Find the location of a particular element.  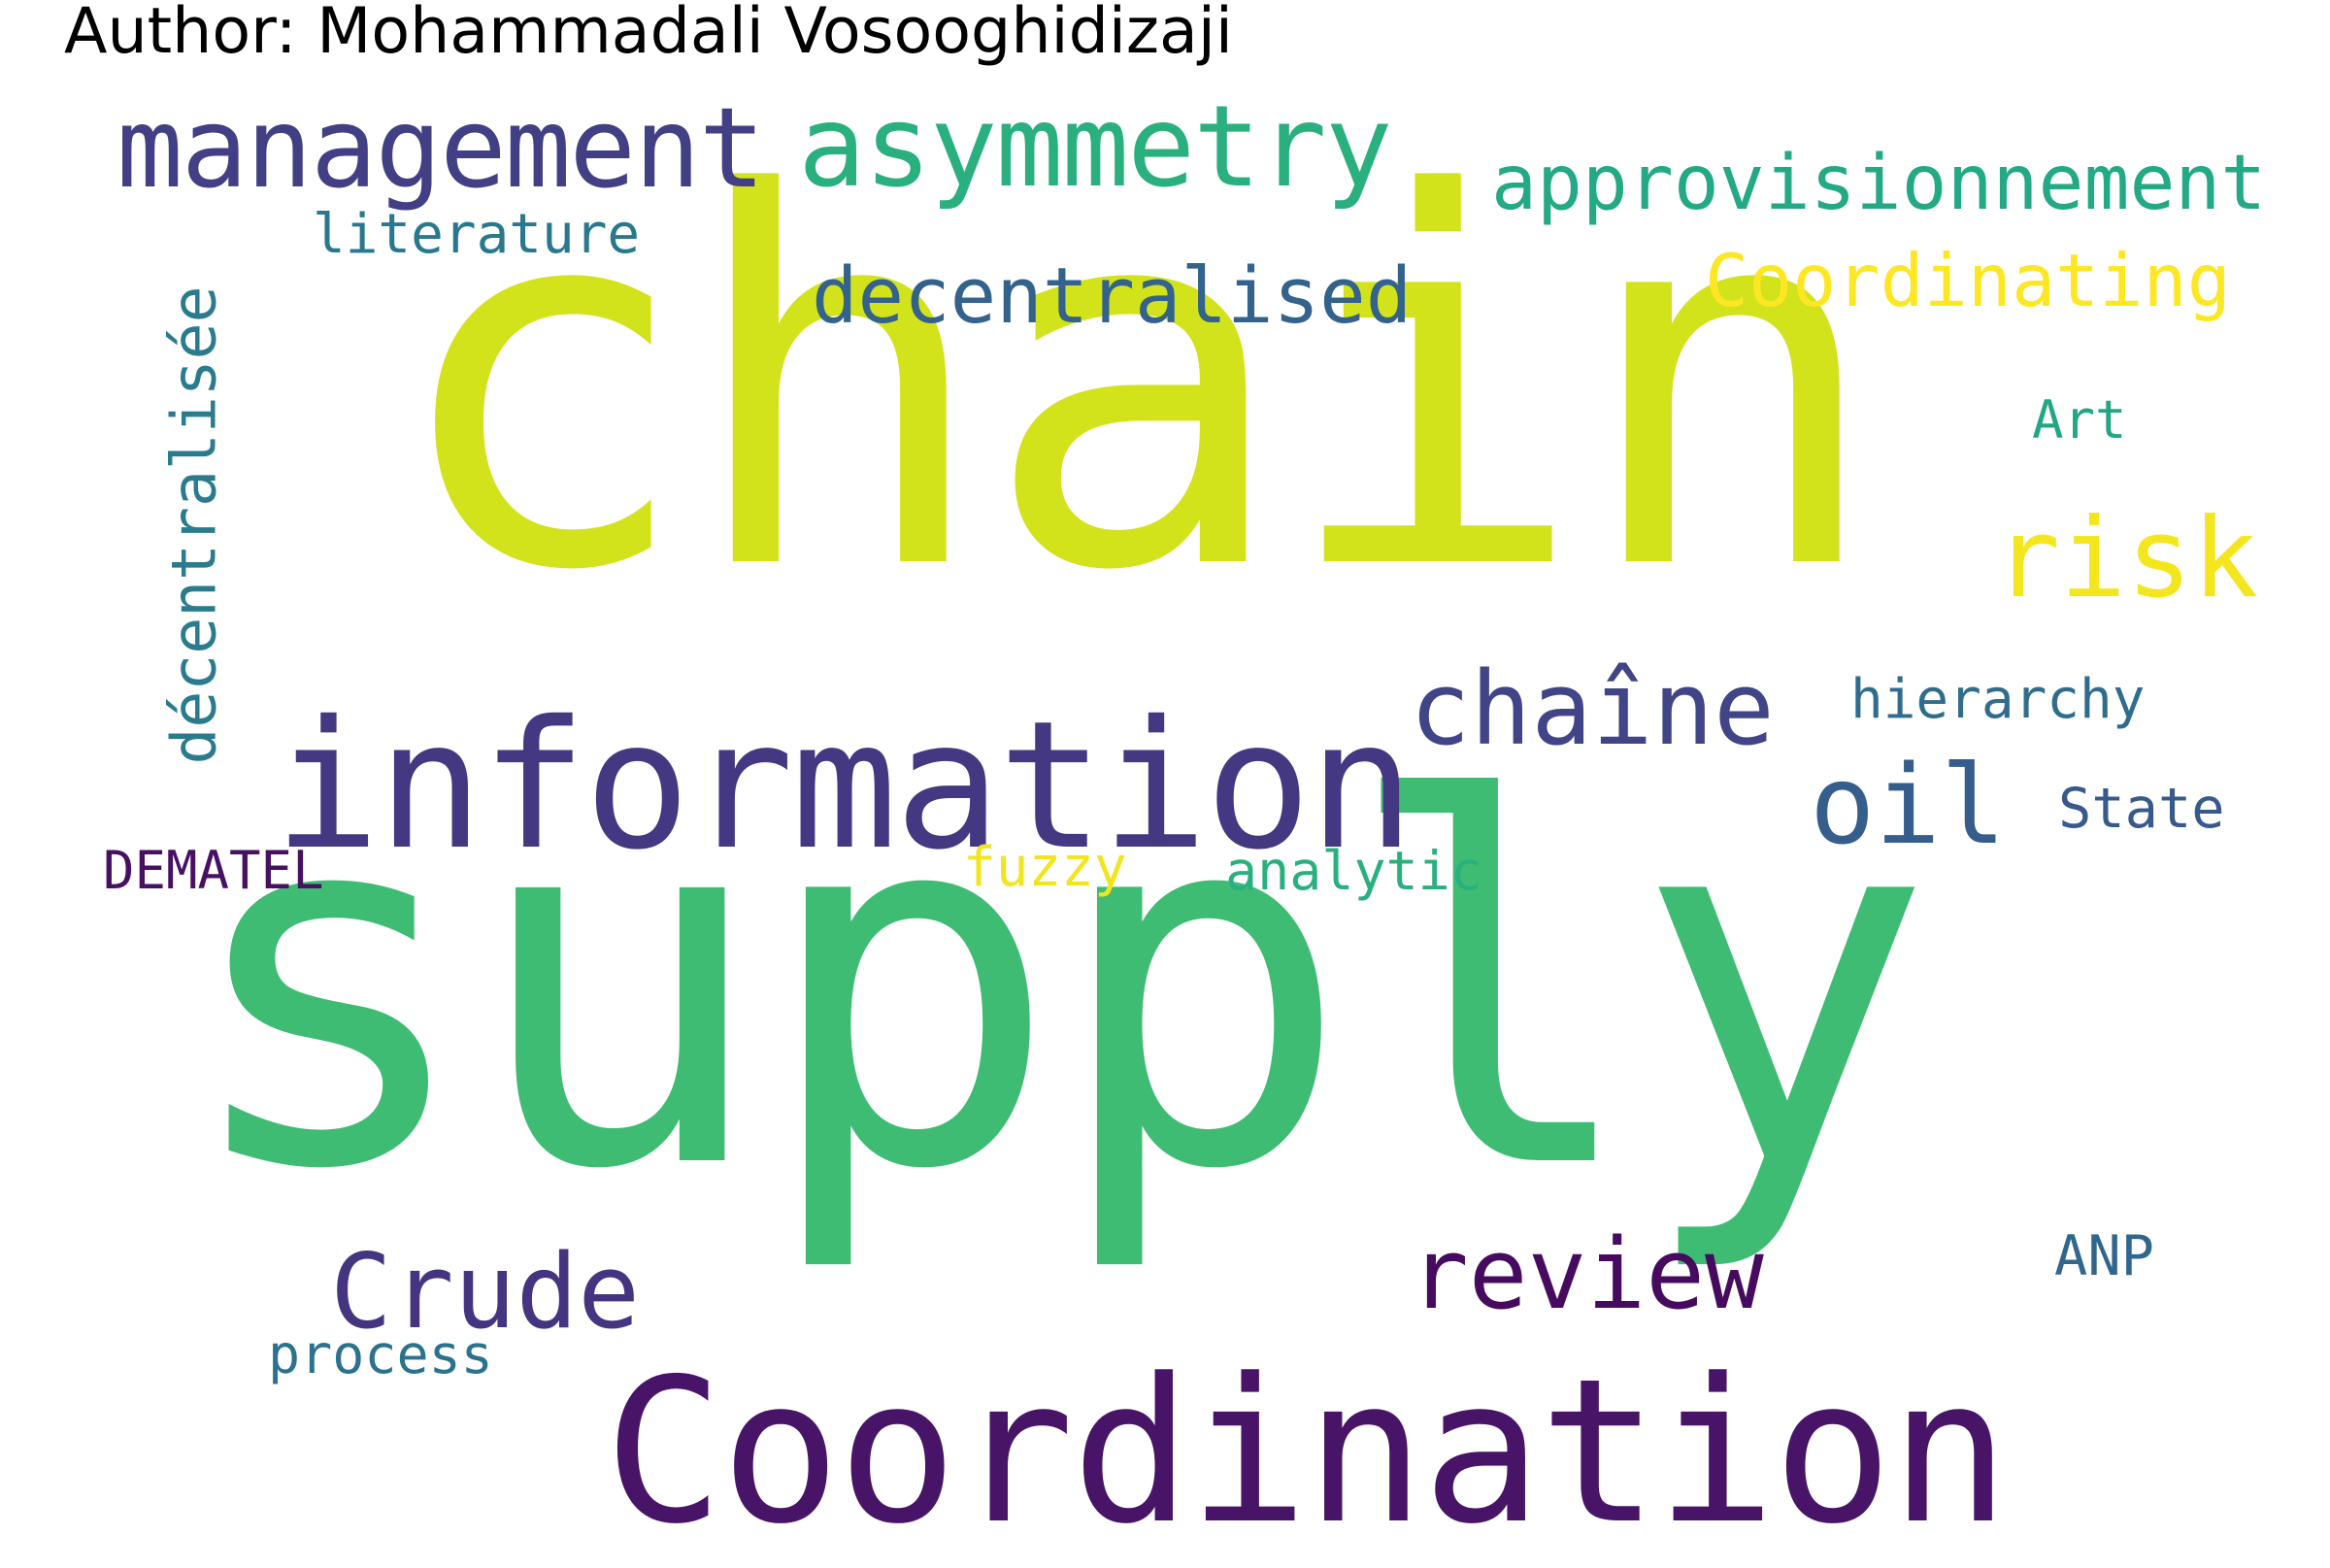

word-hierarchy: hierarchy is located at coordinates (1998, 699).